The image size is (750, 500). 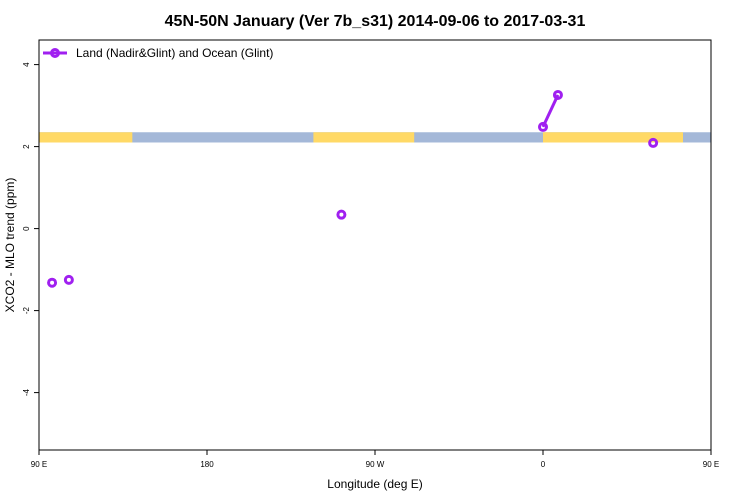 I want to click on x-tick-label-3: 0, so click(x=543, y=464).